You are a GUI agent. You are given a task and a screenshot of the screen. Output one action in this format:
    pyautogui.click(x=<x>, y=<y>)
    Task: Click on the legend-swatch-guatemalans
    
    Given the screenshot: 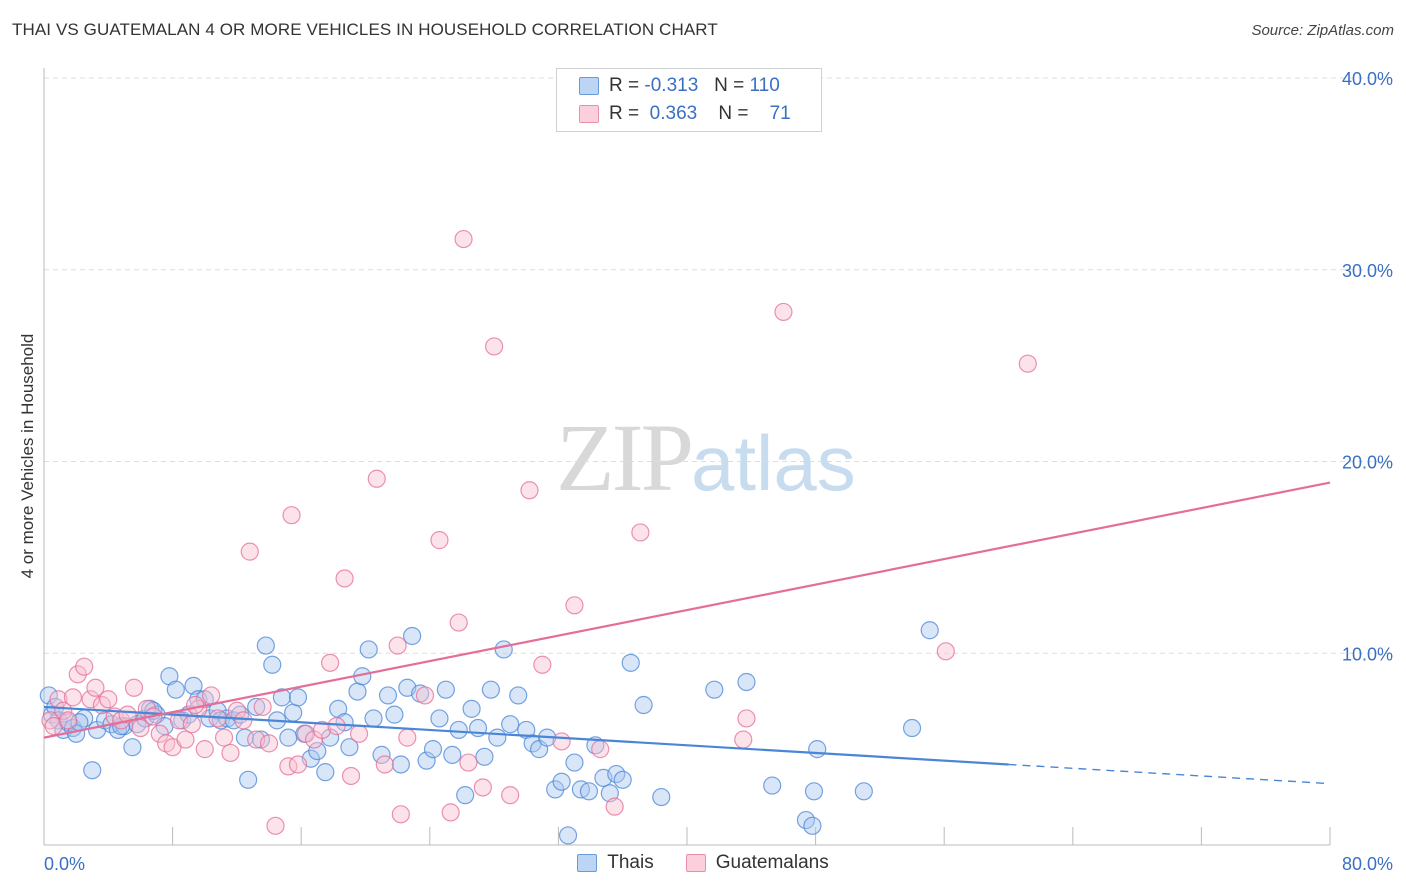 What is the action you would take?
    pyautogui.click(x=589, y=114)
    